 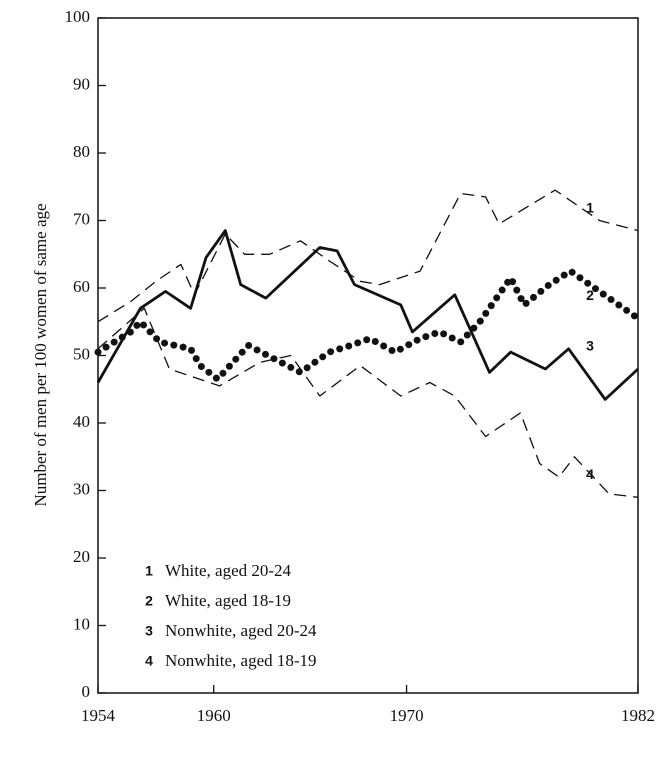 What do you see at coordinates (590, 207) in the screenshot?
I see `series-number: 1` at bounding box center [590, 207].